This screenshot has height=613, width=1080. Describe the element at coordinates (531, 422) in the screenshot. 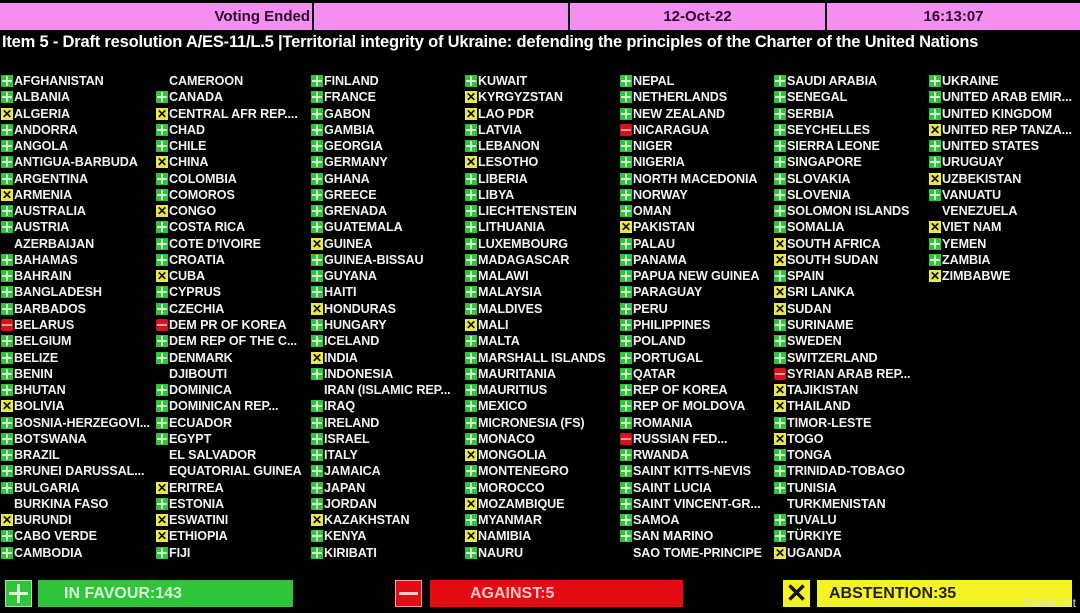

I see `country-name: MICRONESIA (FS)` at that location.